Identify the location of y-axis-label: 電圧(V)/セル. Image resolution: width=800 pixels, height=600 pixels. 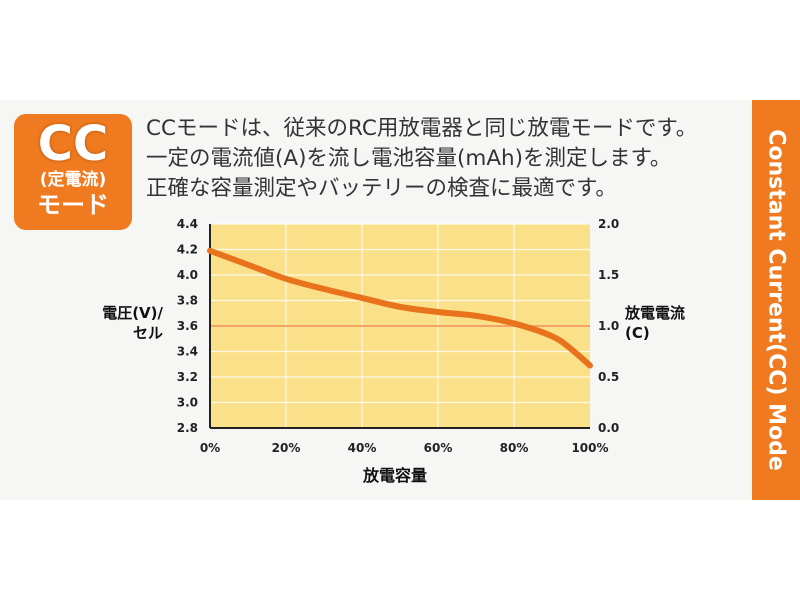
(125, 323).